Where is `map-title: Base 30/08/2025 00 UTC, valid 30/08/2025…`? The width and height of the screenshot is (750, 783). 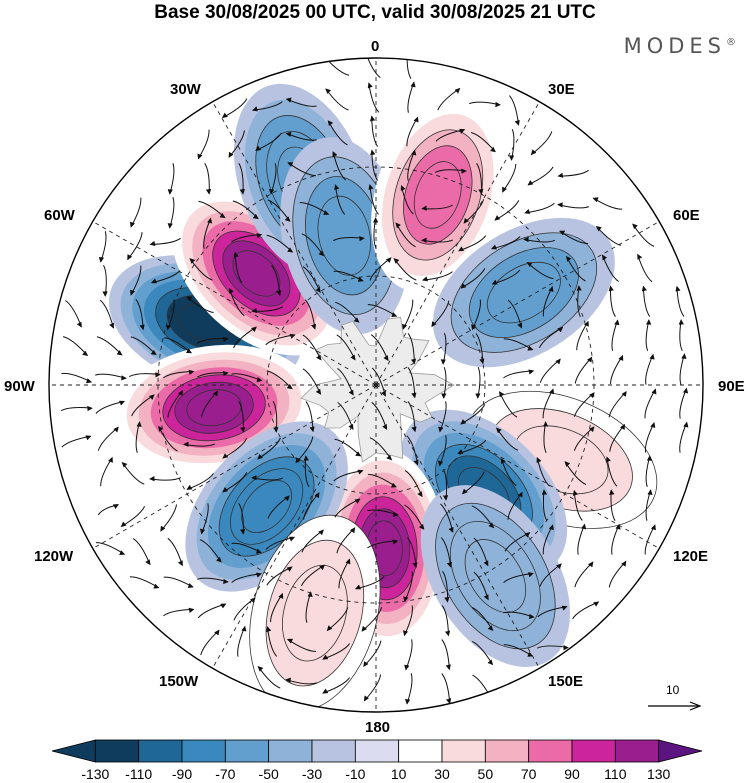
map-title: Base 30/08/2025 00 UTC, valid 30/08/2025… is located at coordinates (375, 12).